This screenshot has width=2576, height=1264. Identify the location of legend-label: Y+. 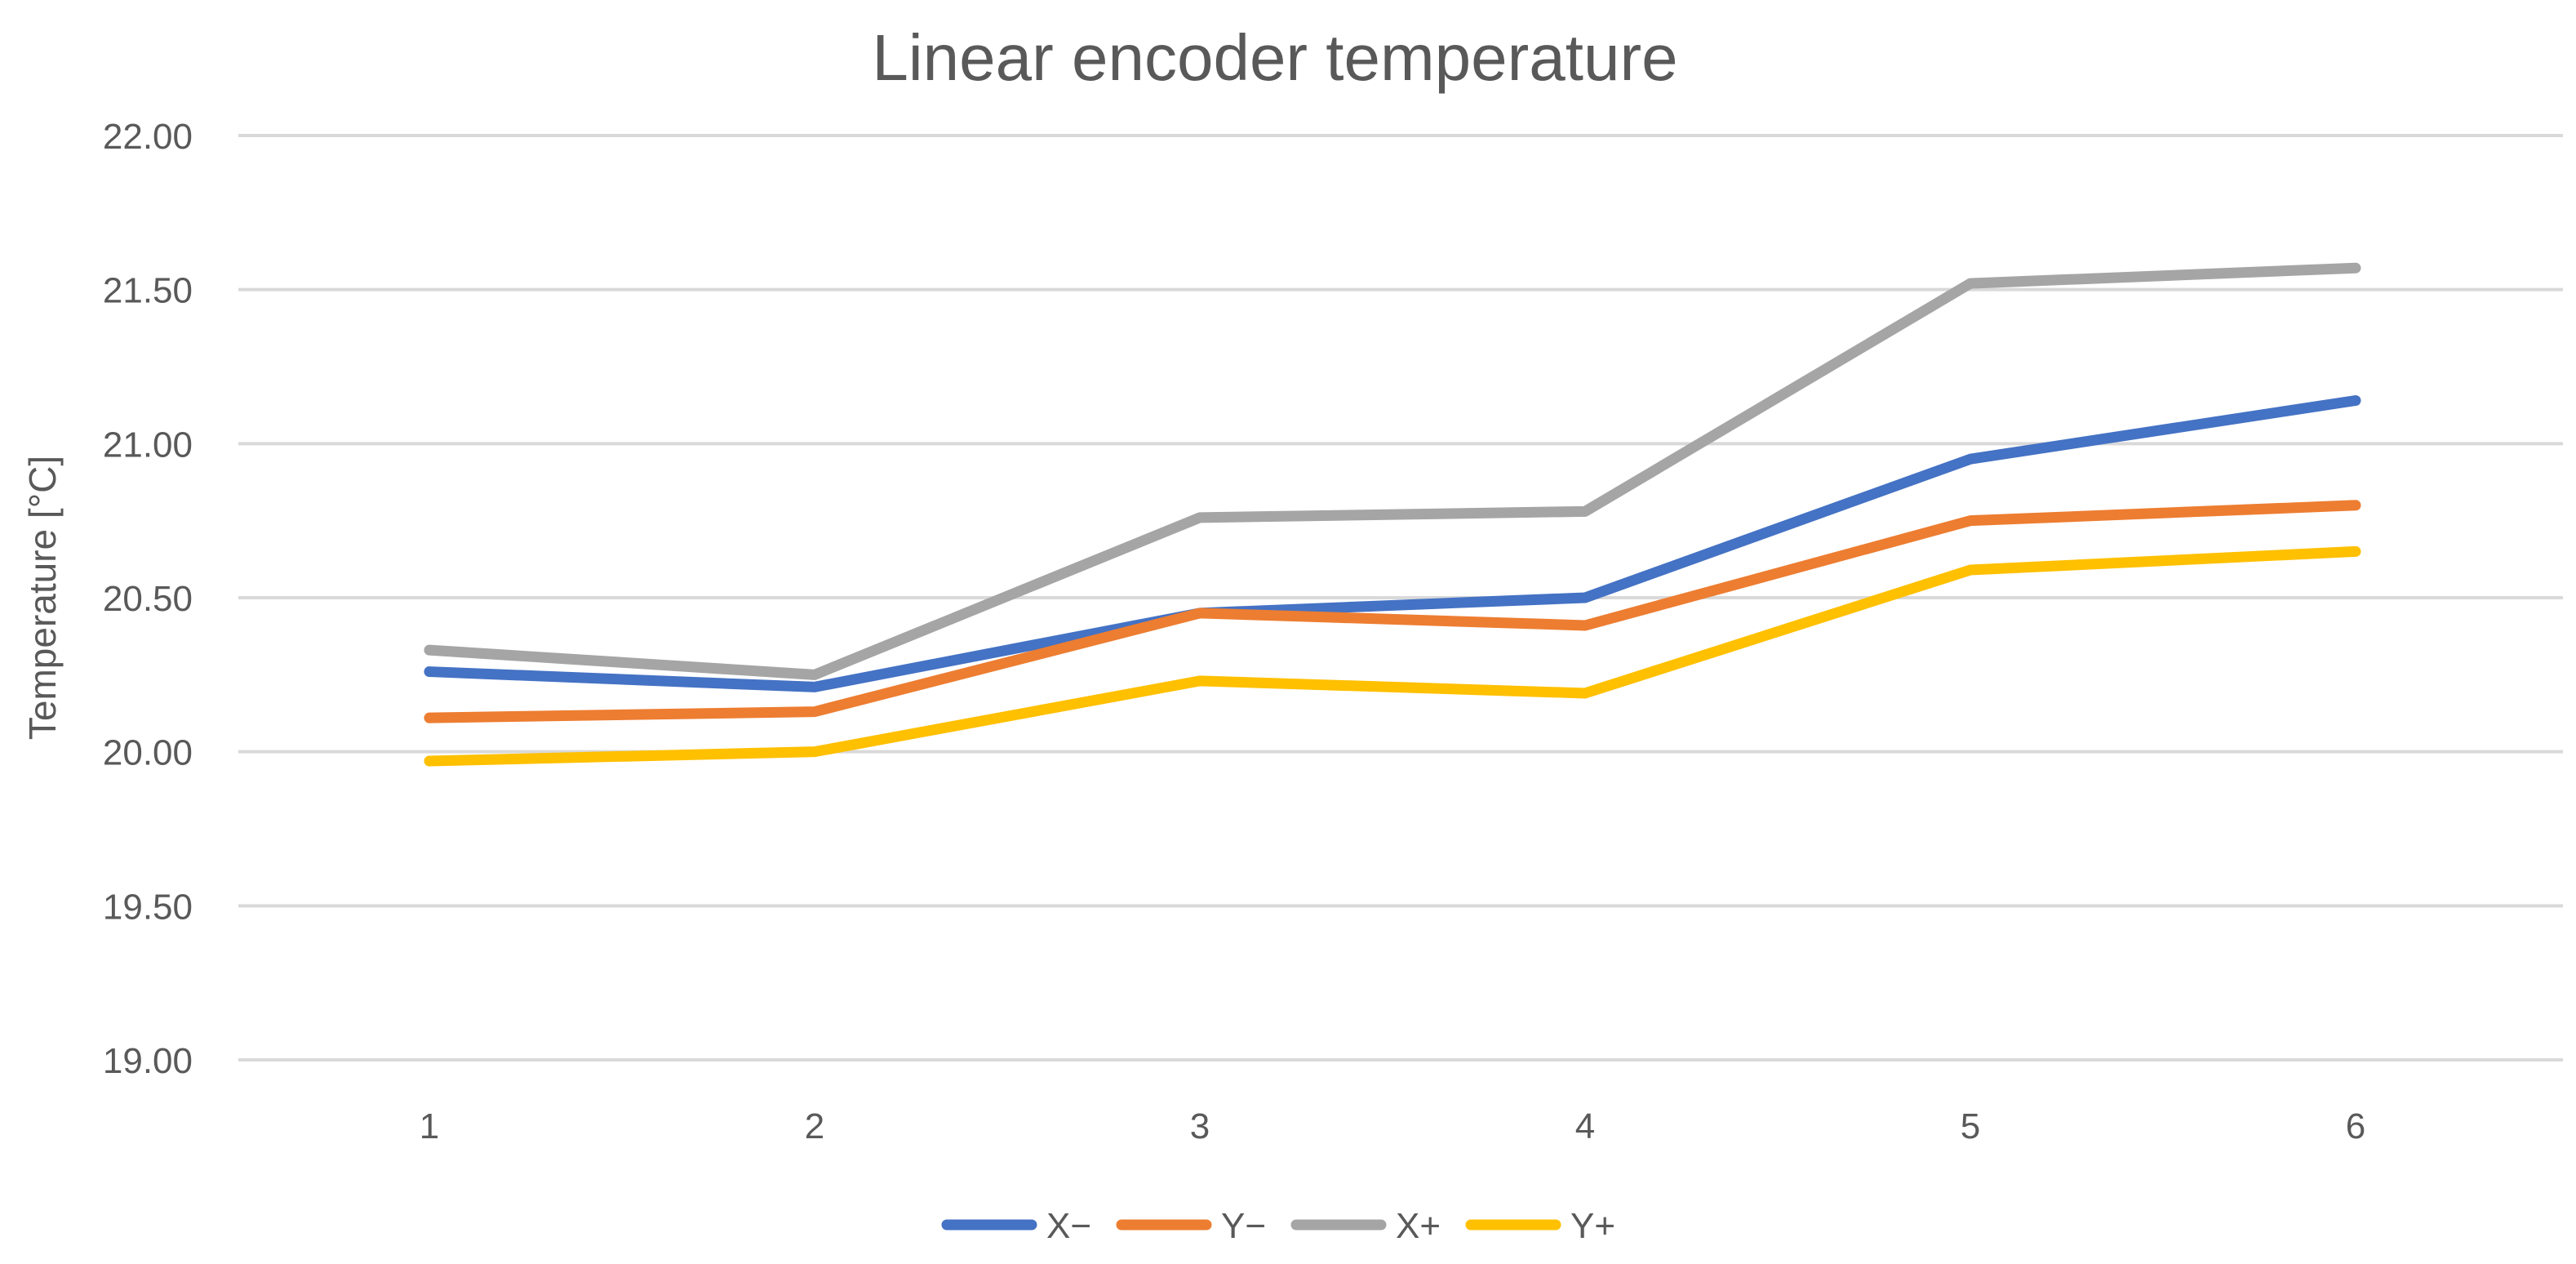
(1592, 1226).